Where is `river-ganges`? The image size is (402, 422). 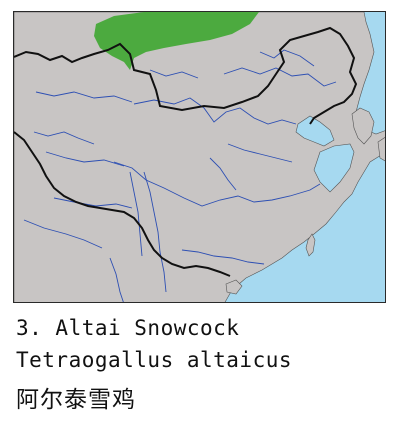
river-ganges is located at coordinates (63, 234).